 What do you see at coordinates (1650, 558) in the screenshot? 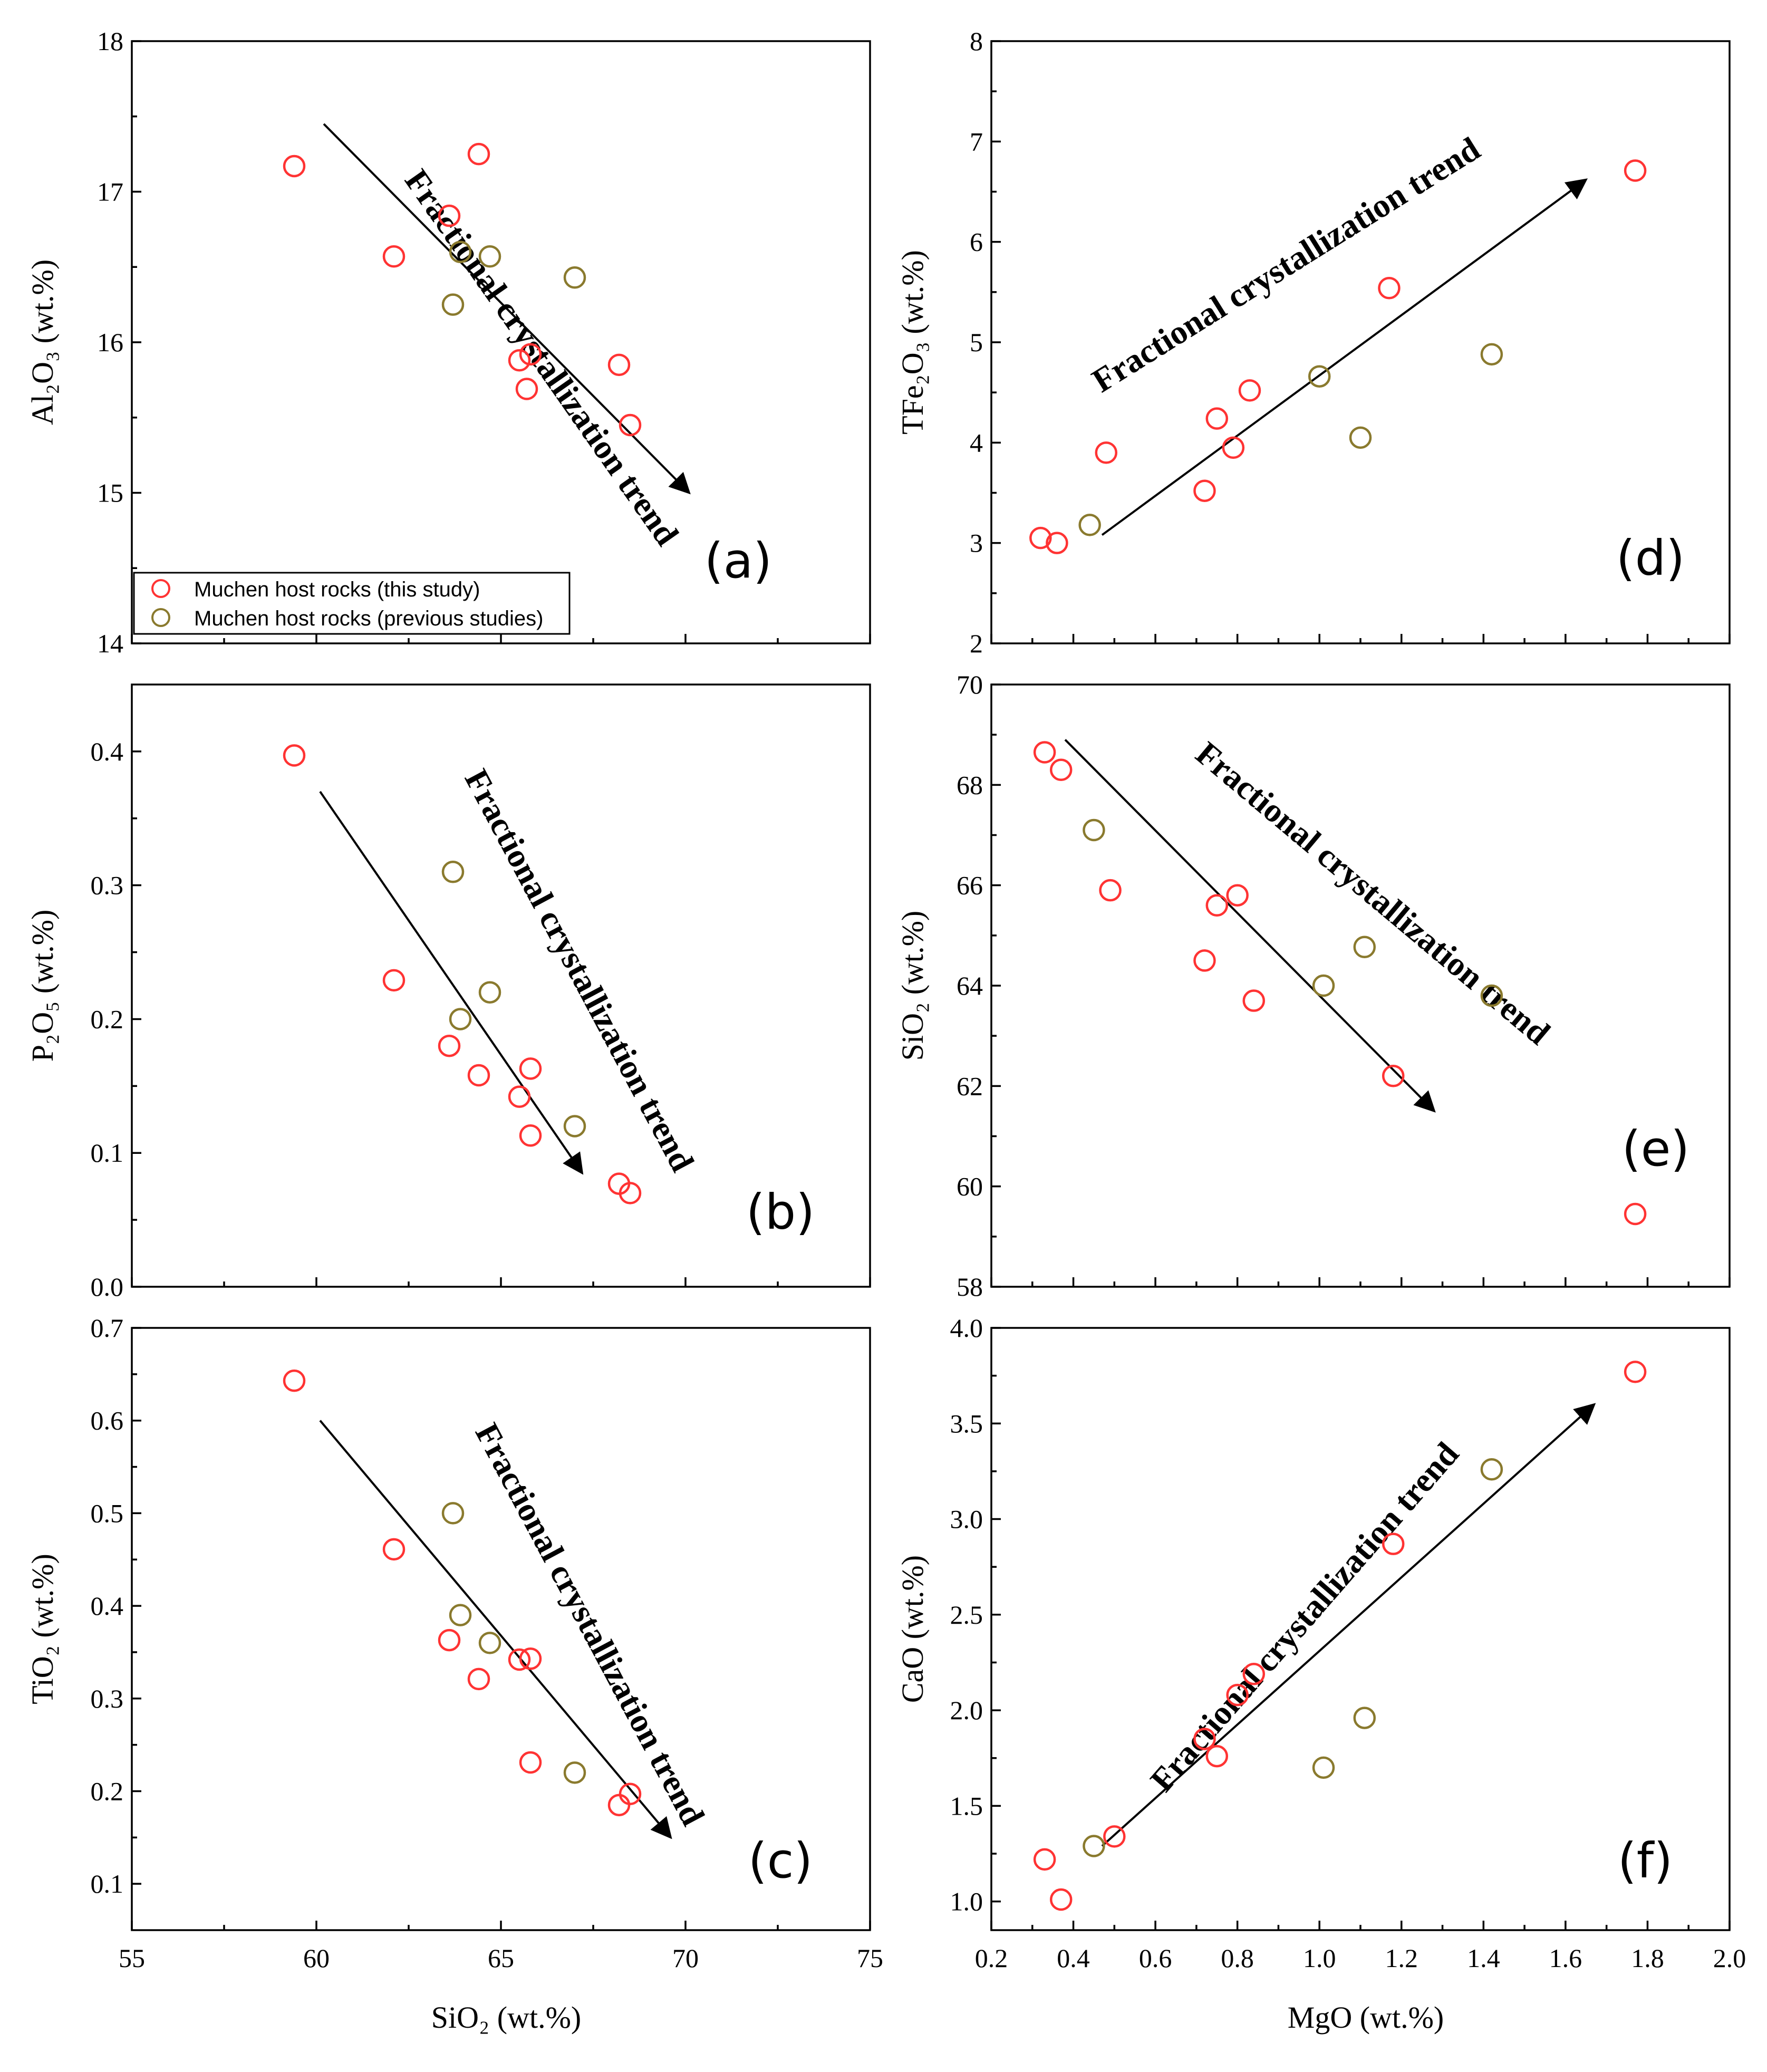
I see `panel-label: (d)` at bounding box center [1650, 558].